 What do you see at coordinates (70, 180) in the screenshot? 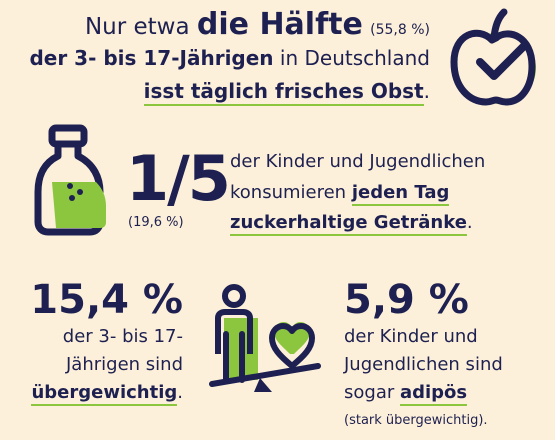
I see `bottle-icon` at bounding box center [70, 180].